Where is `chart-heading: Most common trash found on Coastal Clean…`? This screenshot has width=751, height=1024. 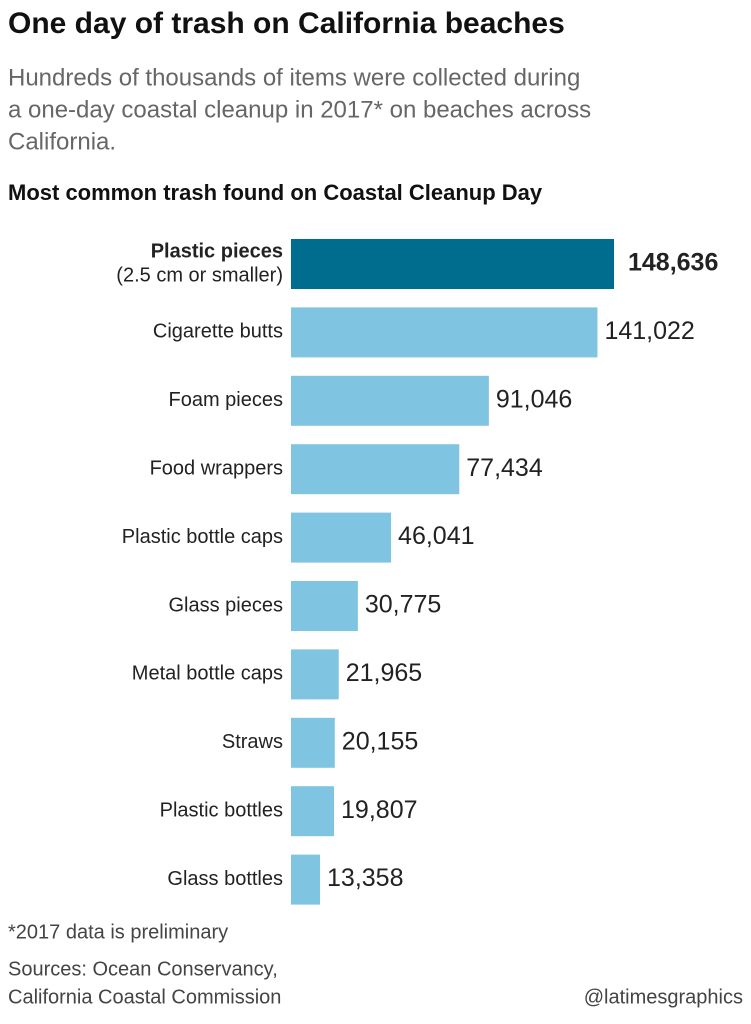
chart-heading: Most common trash found on Coastal Clean… is located at coordinates (275, 192).